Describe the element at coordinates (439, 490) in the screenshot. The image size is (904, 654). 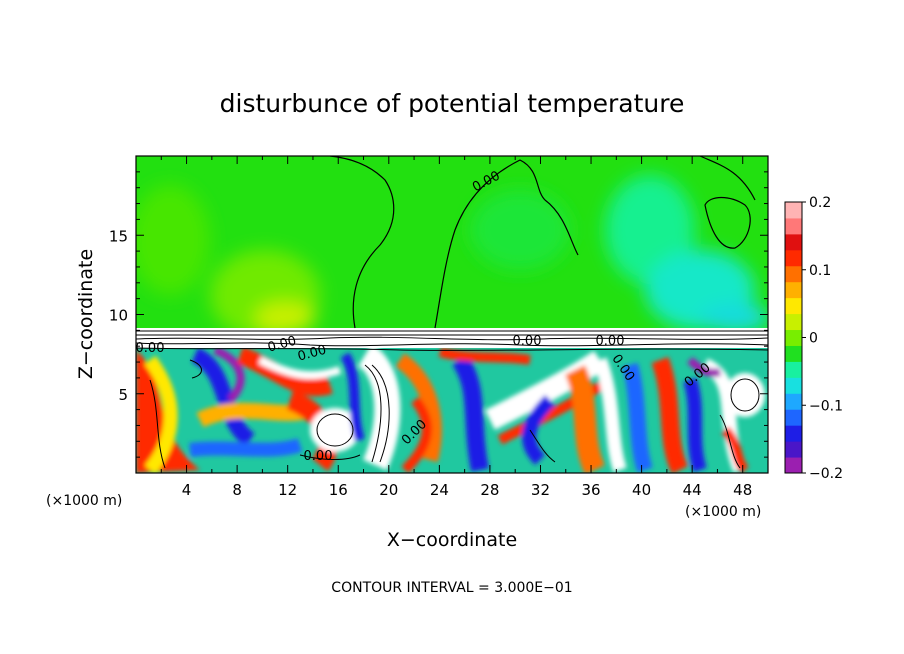
I see `x-tick-label: 24` at that location.